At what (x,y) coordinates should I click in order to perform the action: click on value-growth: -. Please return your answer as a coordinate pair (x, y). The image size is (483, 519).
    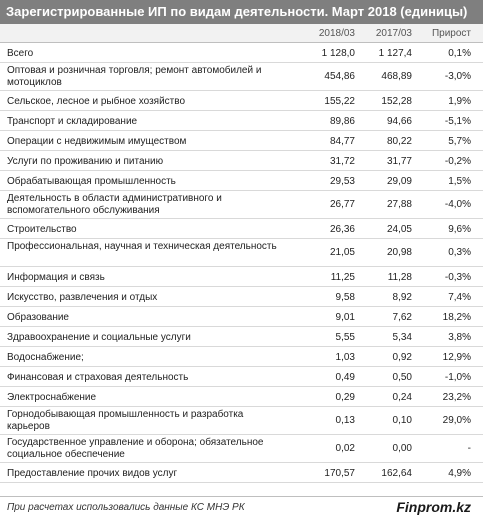
    Looking at the image, I should click on (469, 448).